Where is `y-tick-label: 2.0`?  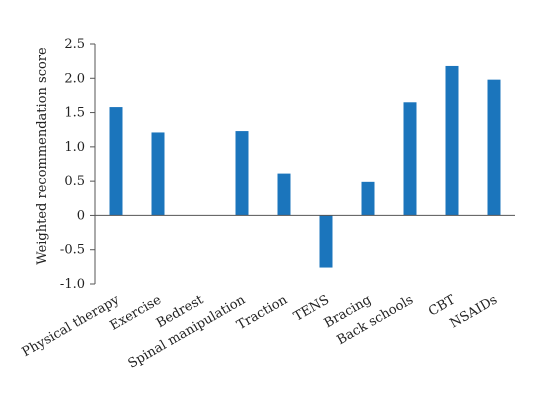
y-tick-label: 2.0 is located at coordinates (74, 78).